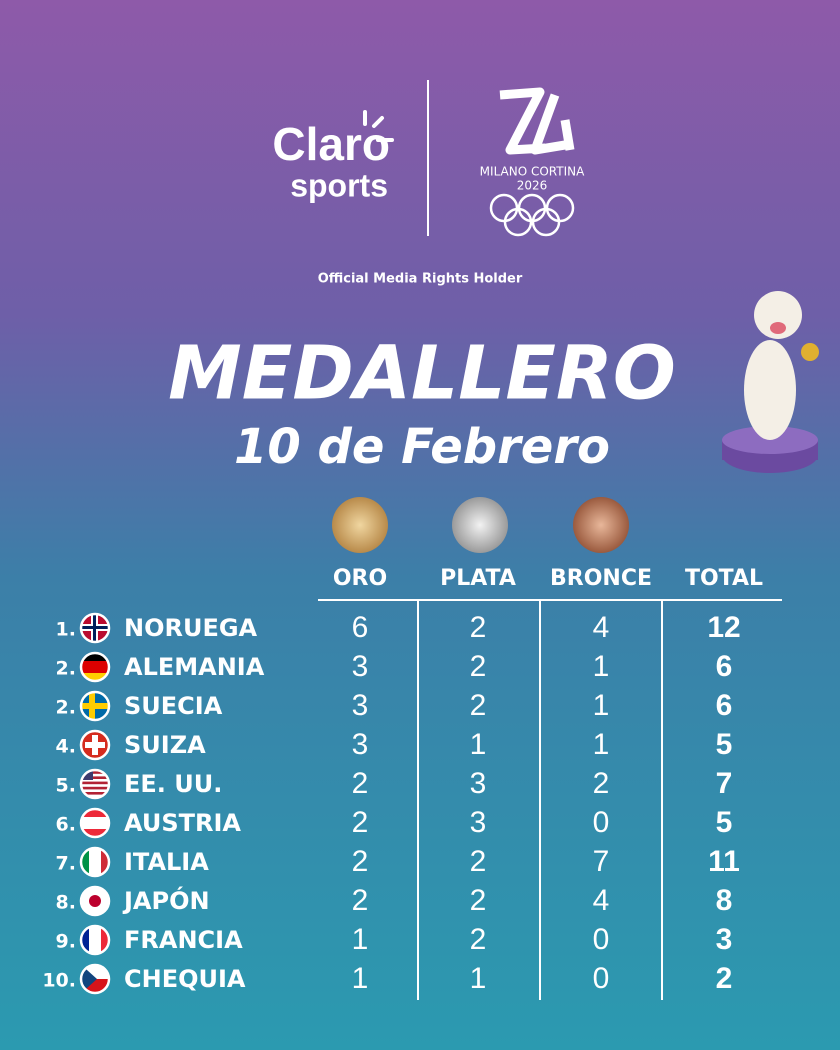 This screenshot has height=1050, width=840. What do you see at coordinates (601, 578) in the screenshot?
I see `column-header: BRONCE` at bounding box center [601, 578].